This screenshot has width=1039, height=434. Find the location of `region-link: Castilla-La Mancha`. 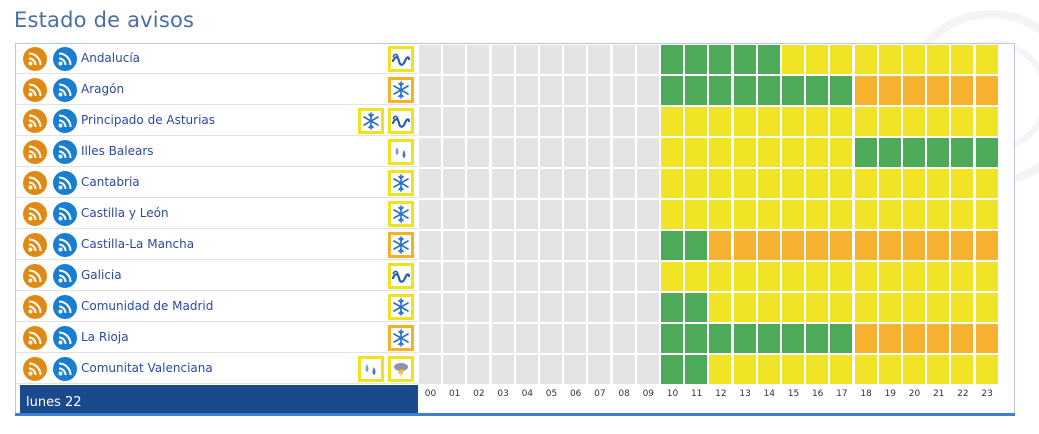

region-link: Castilla-La Mancha is located at coordinates (138, 244).